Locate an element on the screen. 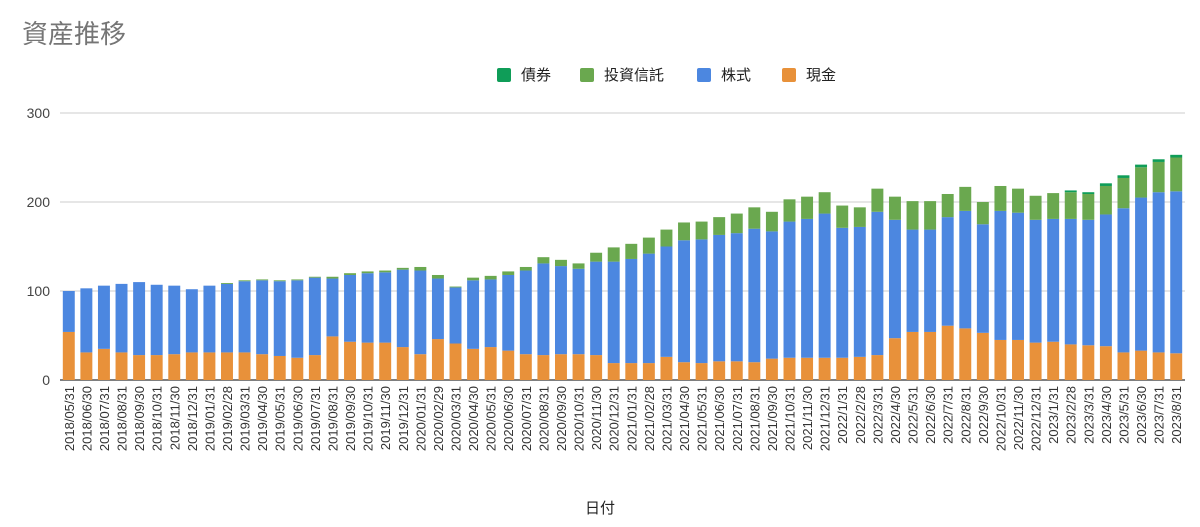 This screenshot has width=1200, height=527. legend-item-bonds: 債券 is located at coordinates (524, 74).